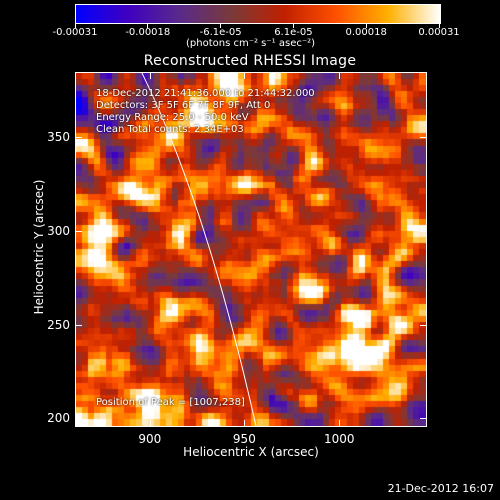 The width and height of the screenshot is (500, 500). I want to click on y-tick-label: 250, so click(58, 324).